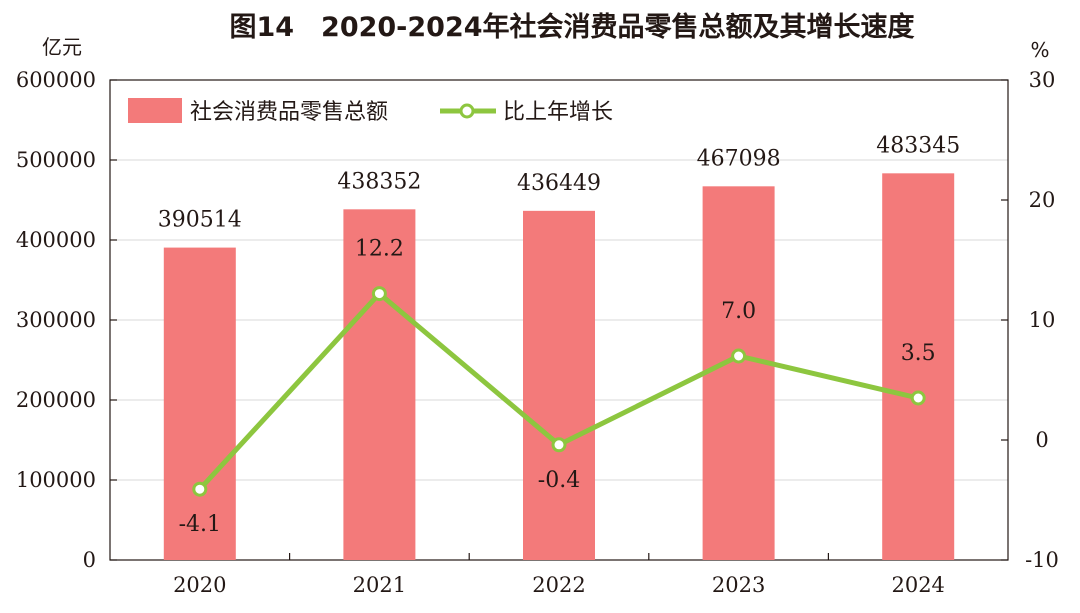 Image resolution: width=1080 pixels, height=613 pixels. I want to click on right-tick-label: 20, so click(1042, 200).